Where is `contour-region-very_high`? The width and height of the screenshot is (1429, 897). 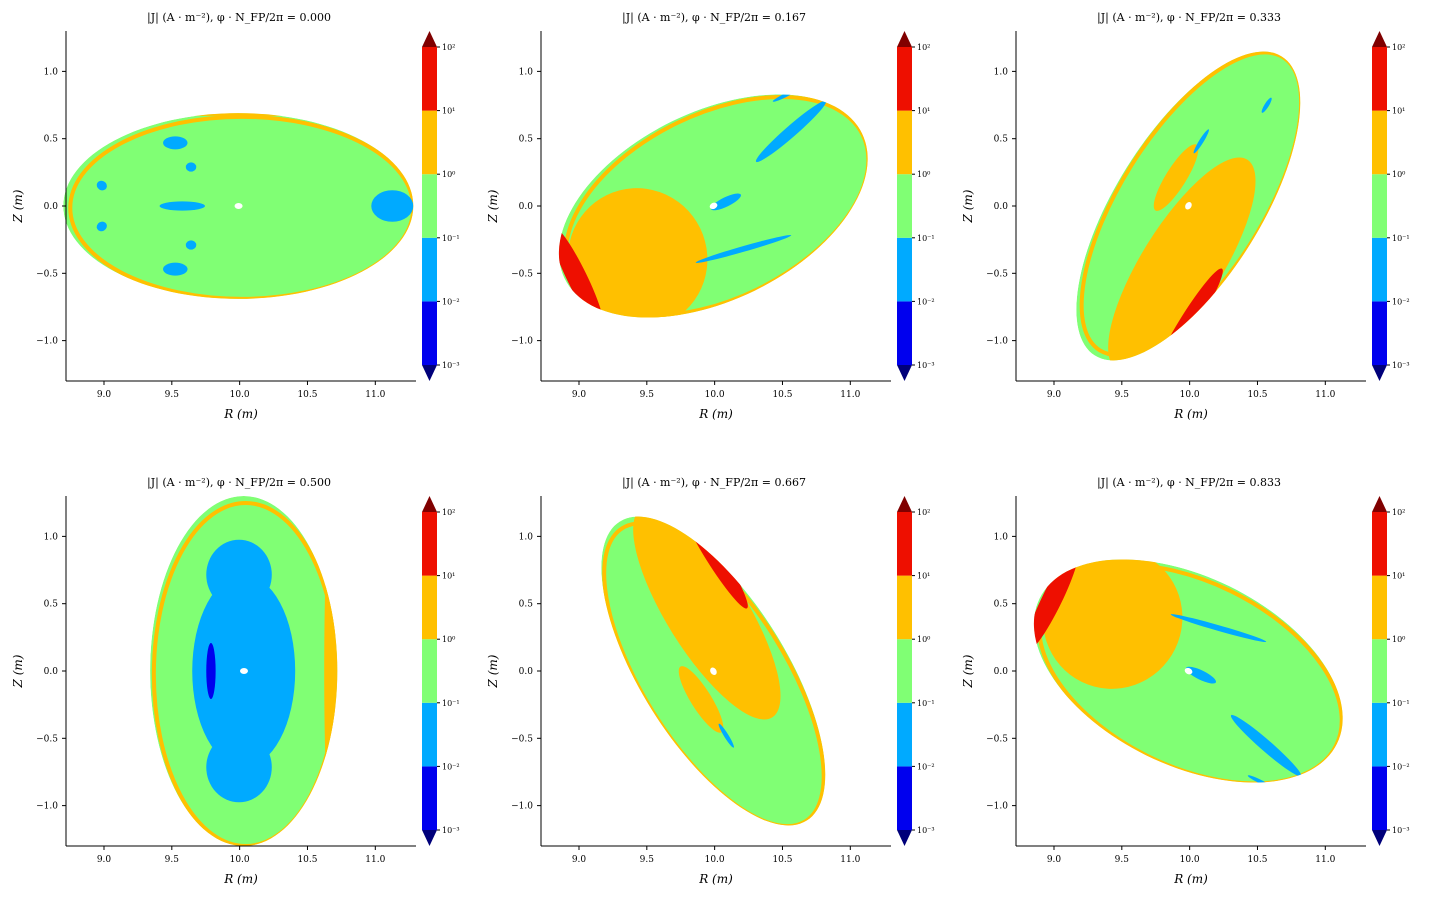 contour-region-very_high is located at coordinates (1052, 599).